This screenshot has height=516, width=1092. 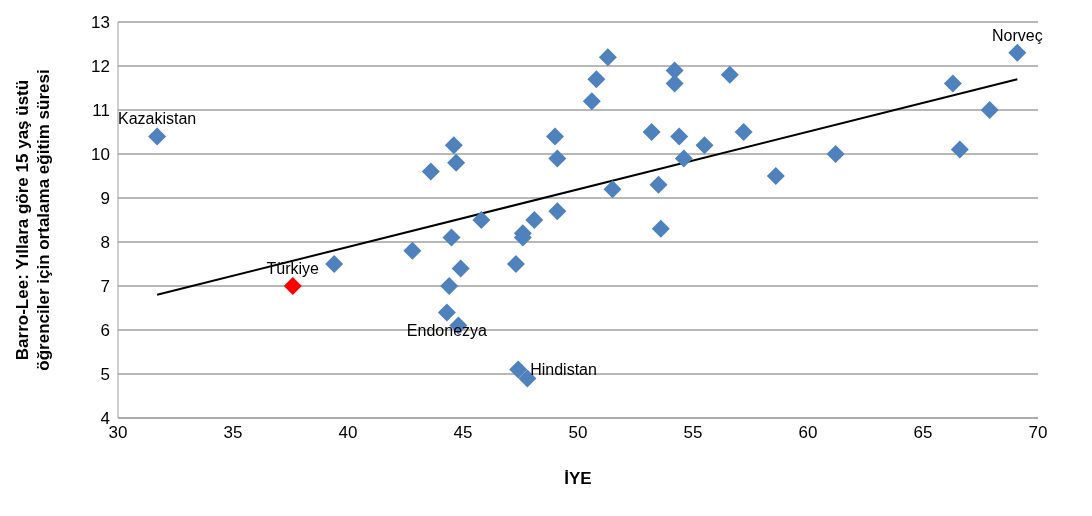 I want to click on y-tick-label: 4, so click(x=105, y=419).